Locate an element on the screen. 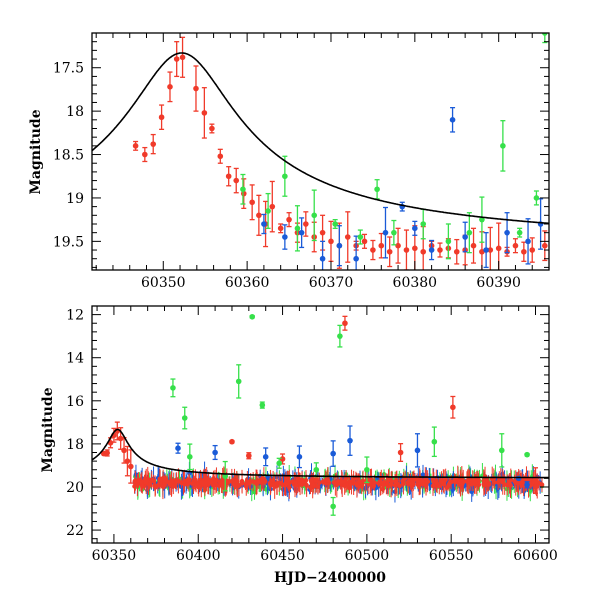  x-tick-label: 60550 is located at coordinates (451, 556).